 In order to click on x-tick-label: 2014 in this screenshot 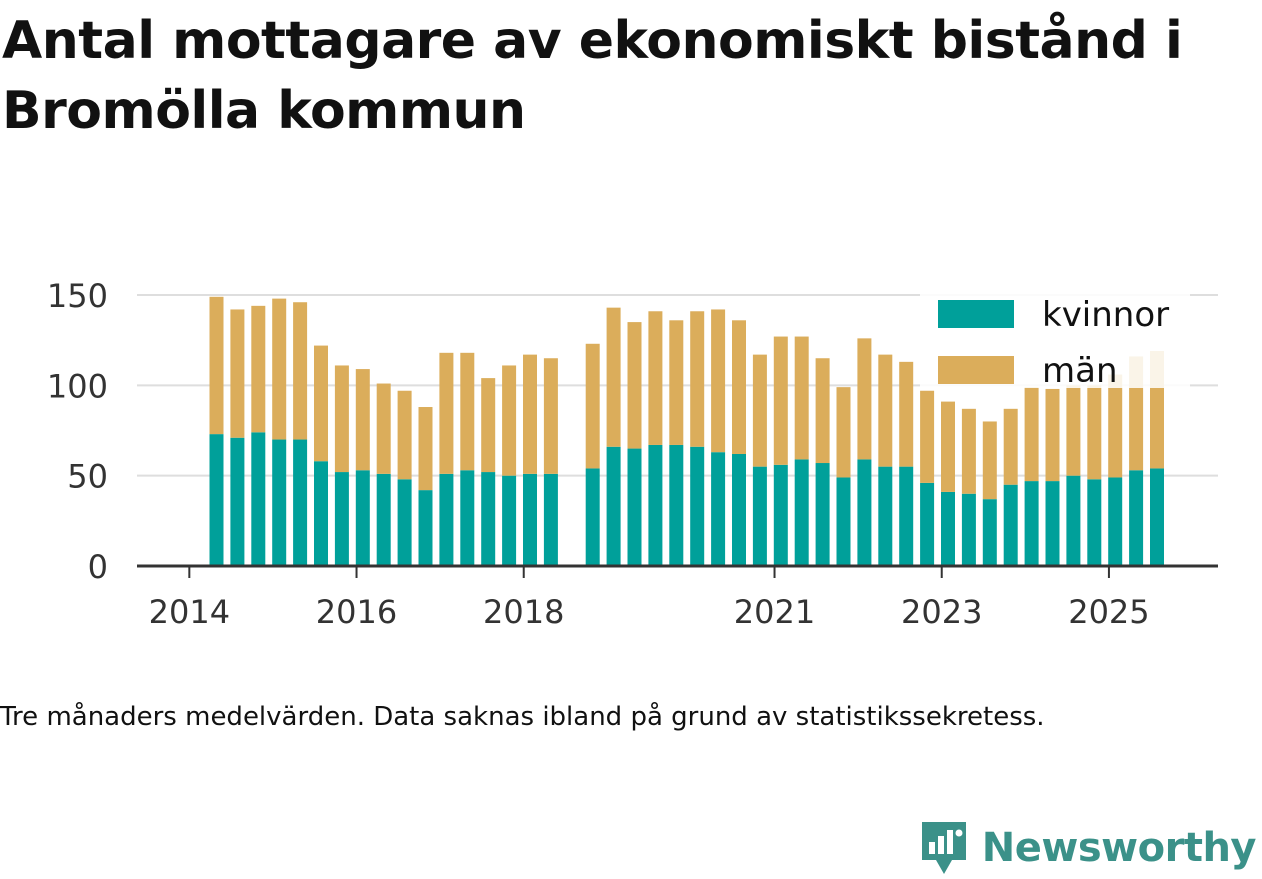, I will do `click(189, 612)`.